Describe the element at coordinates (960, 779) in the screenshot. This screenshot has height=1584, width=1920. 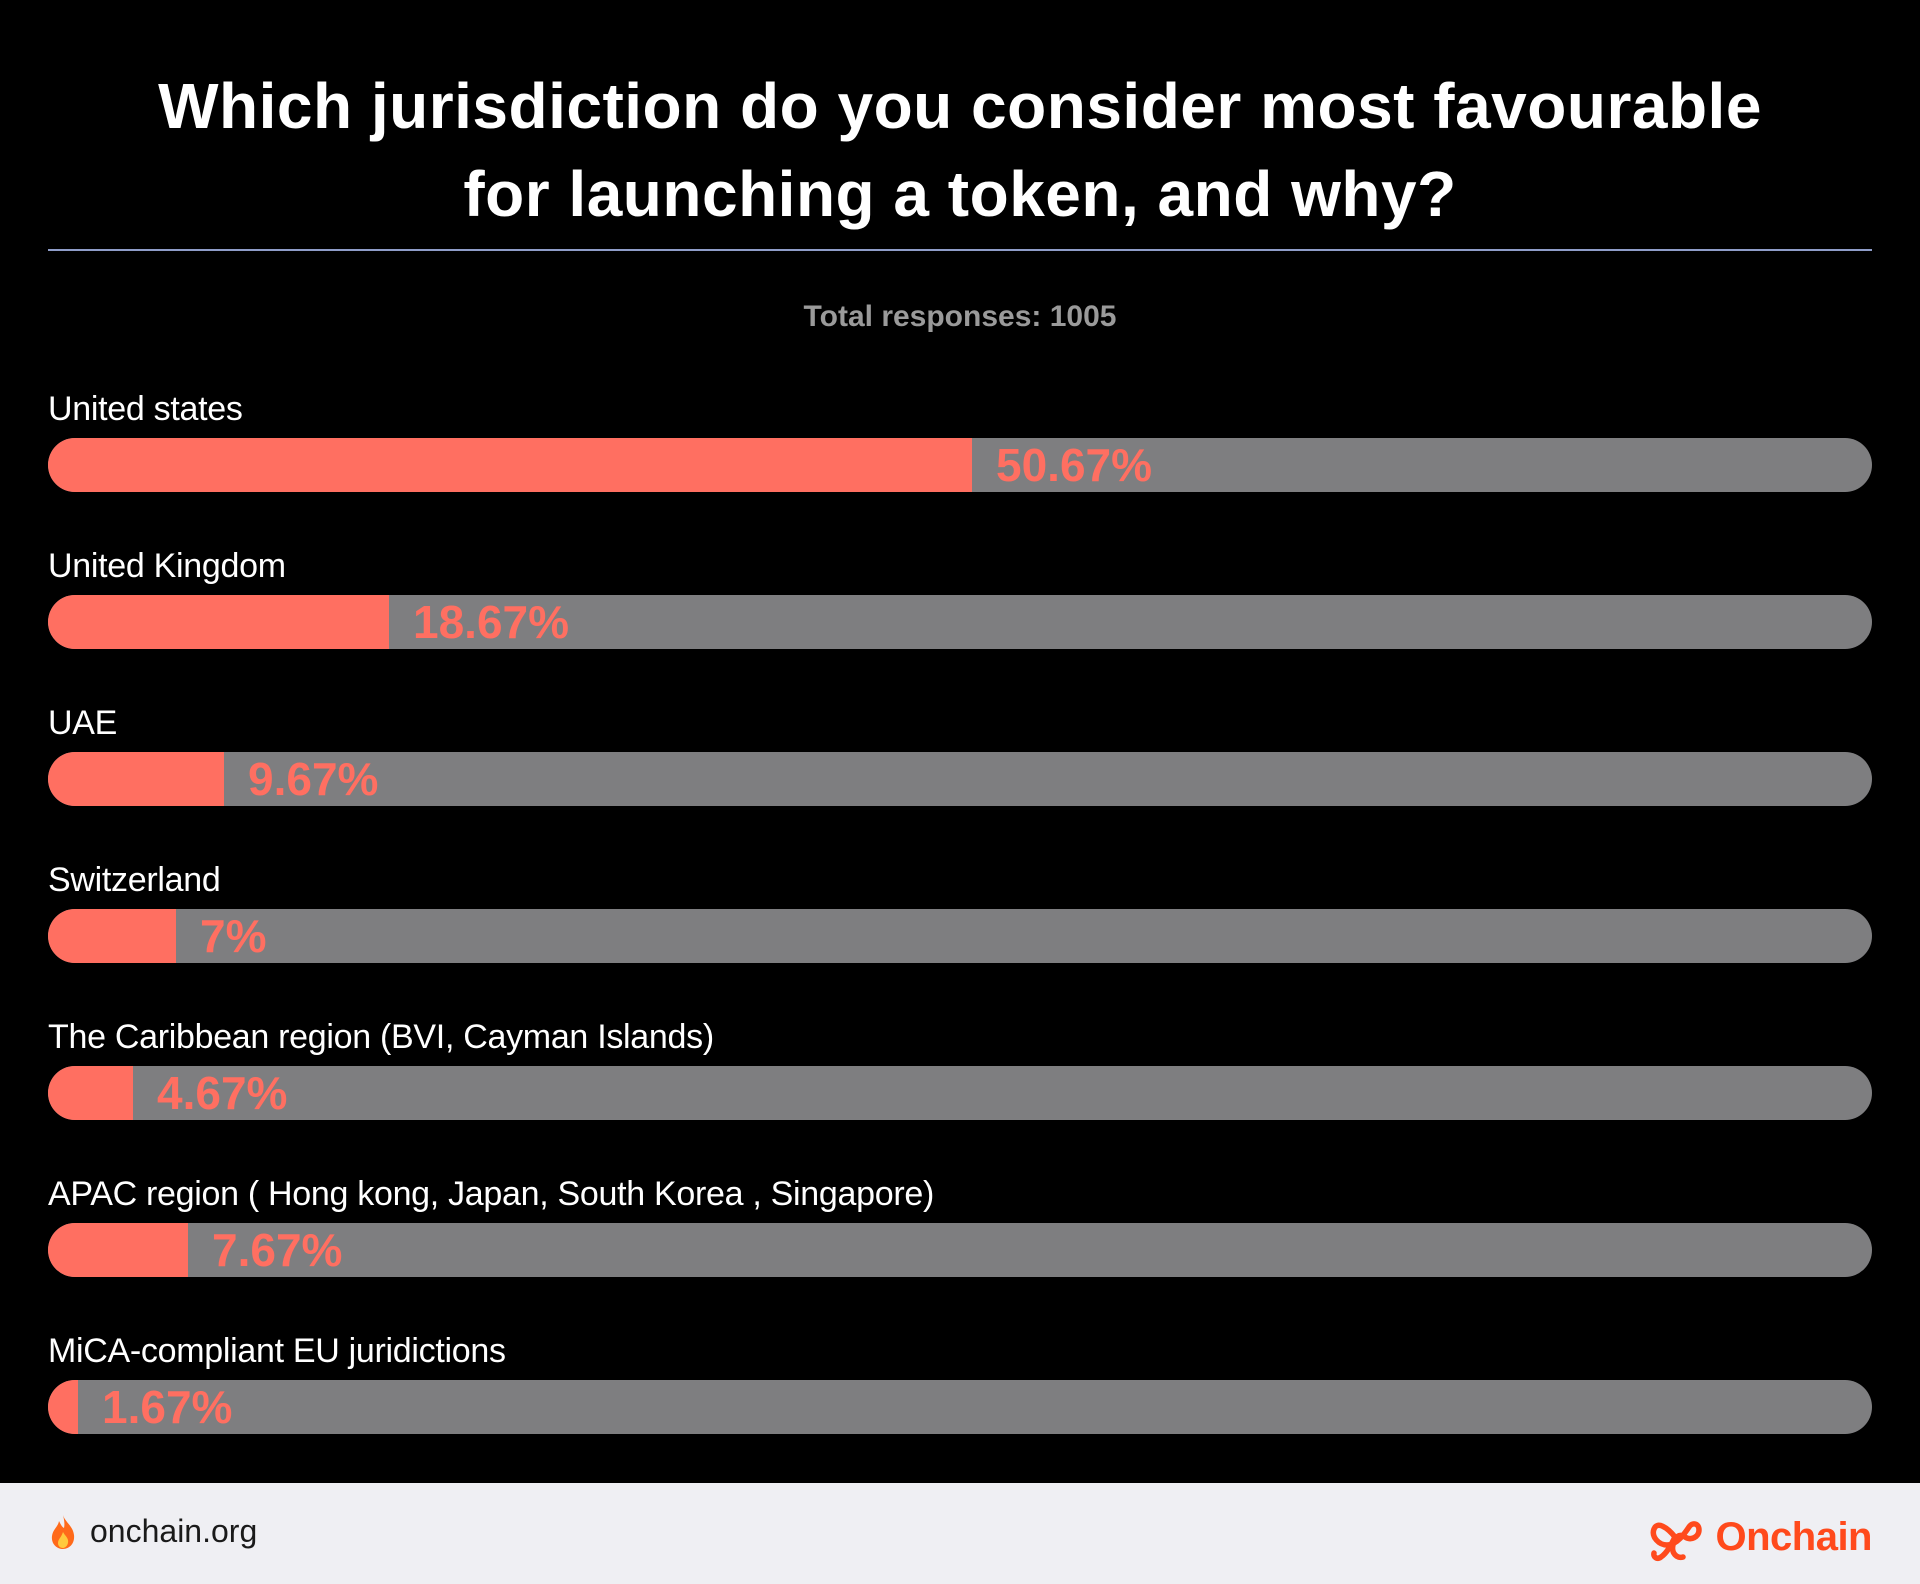
I see `bar-track: 9.67%` at that location.